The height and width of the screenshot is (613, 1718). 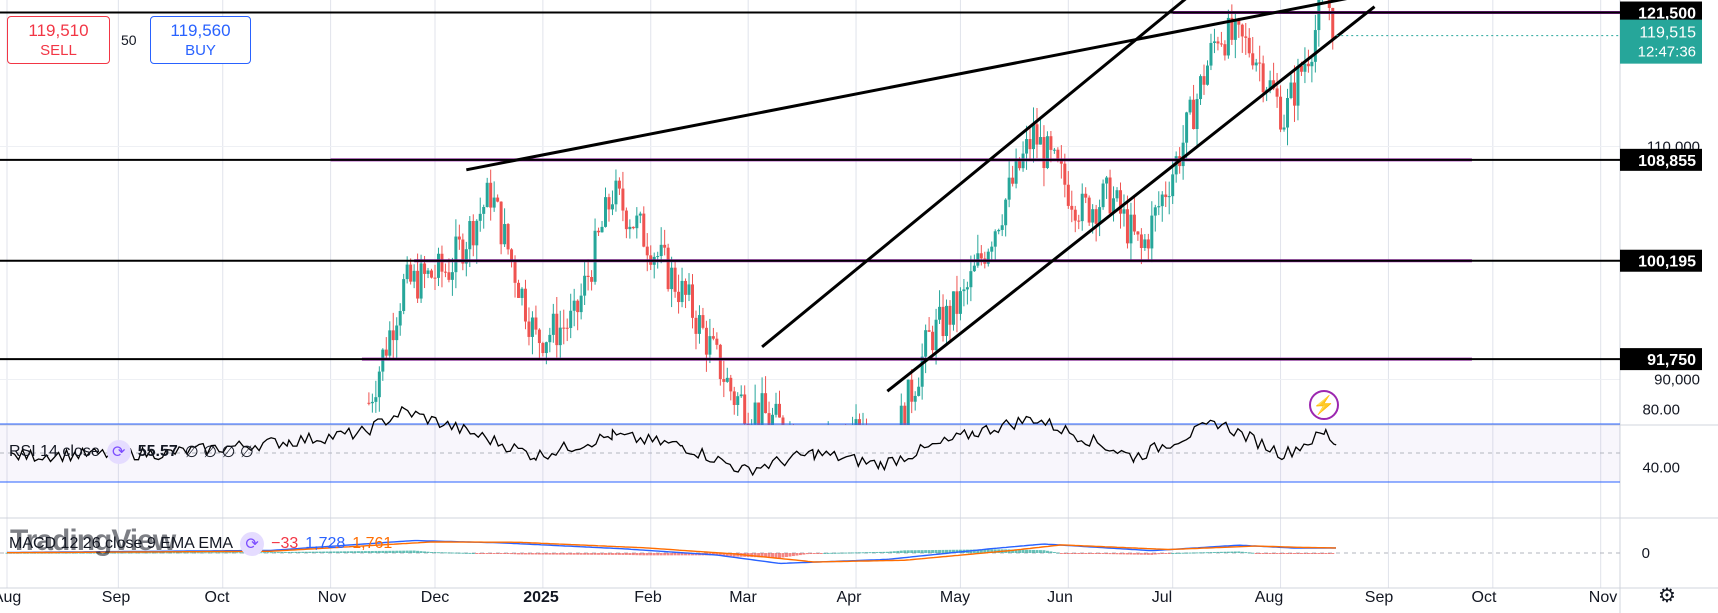 What do you see at coordinates (131, 452) in the screenshot?
I see `rsi-legend: RSI 14 close ⟳ 55.57 ∅ ∅ ∅ ∅` at bounding box center [131, 452].